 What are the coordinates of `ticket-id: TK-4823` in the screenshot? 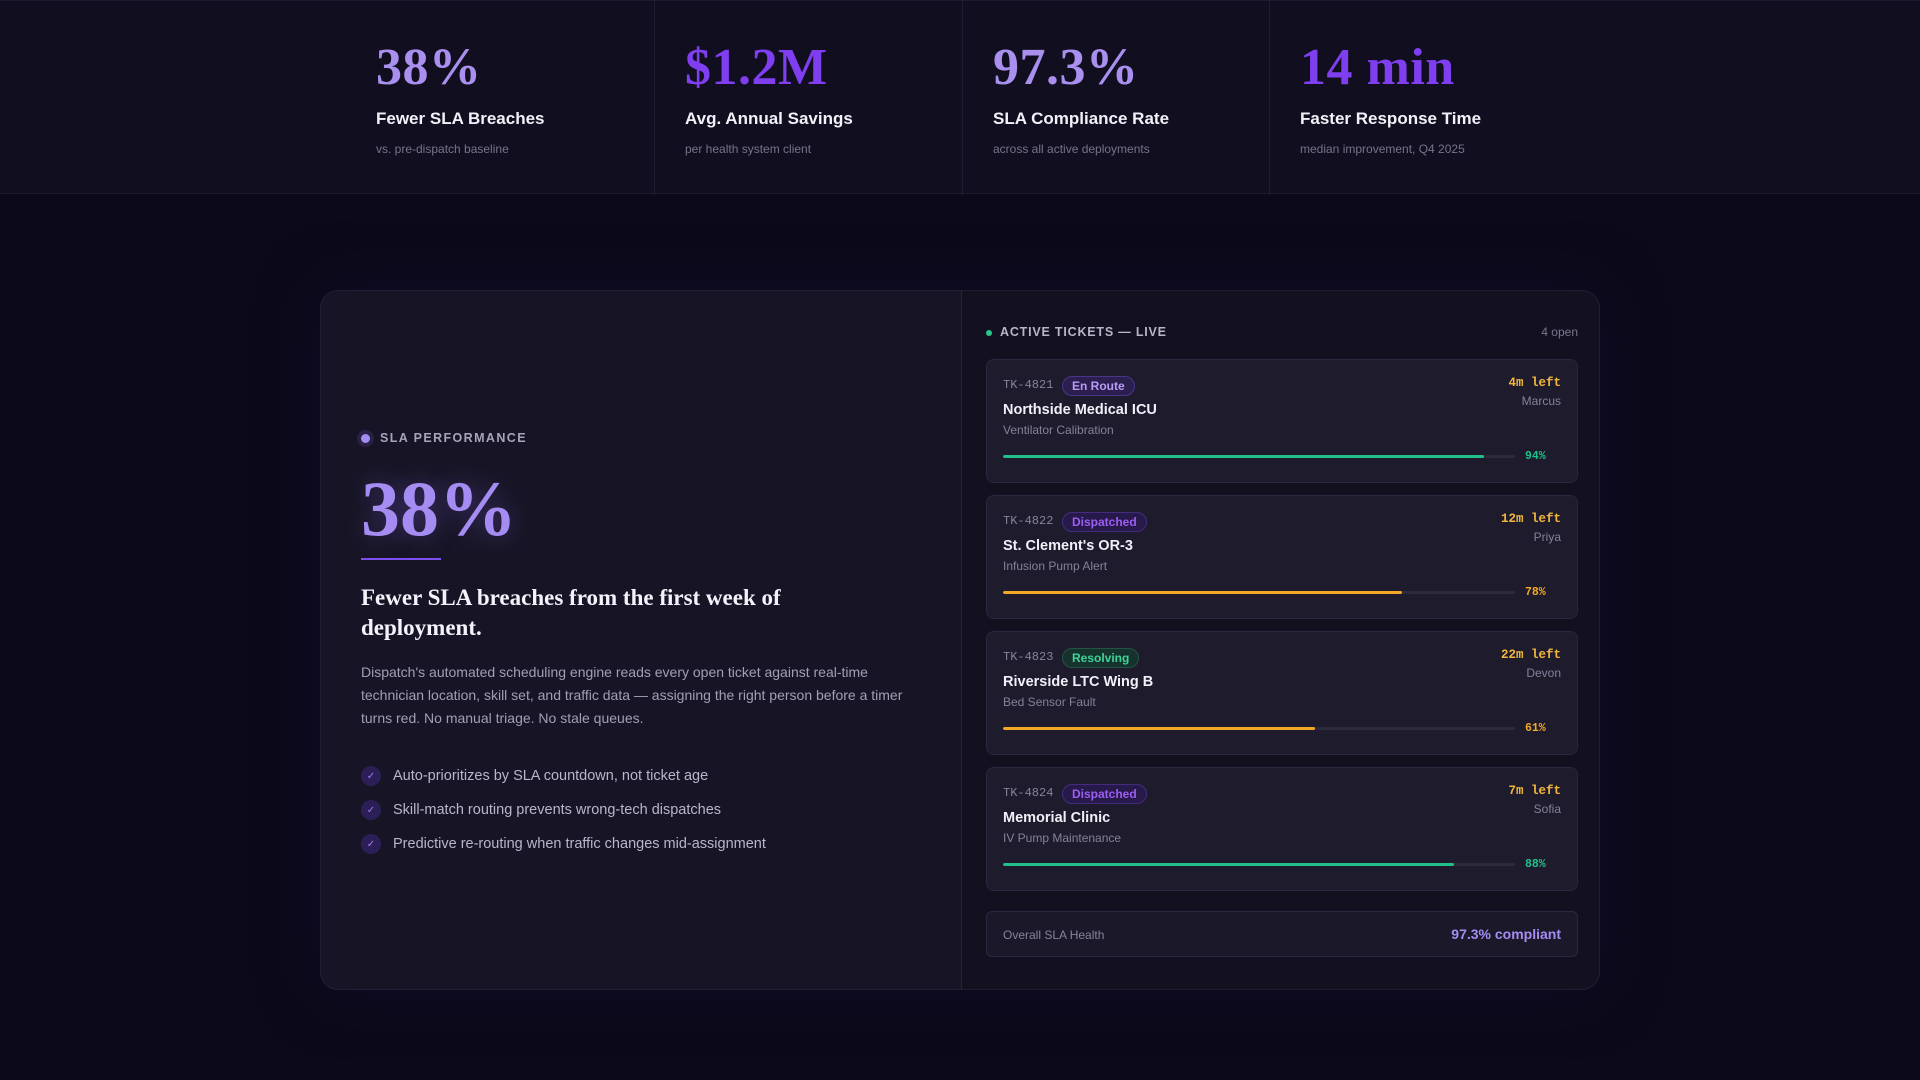 It's located at (1028, 657).